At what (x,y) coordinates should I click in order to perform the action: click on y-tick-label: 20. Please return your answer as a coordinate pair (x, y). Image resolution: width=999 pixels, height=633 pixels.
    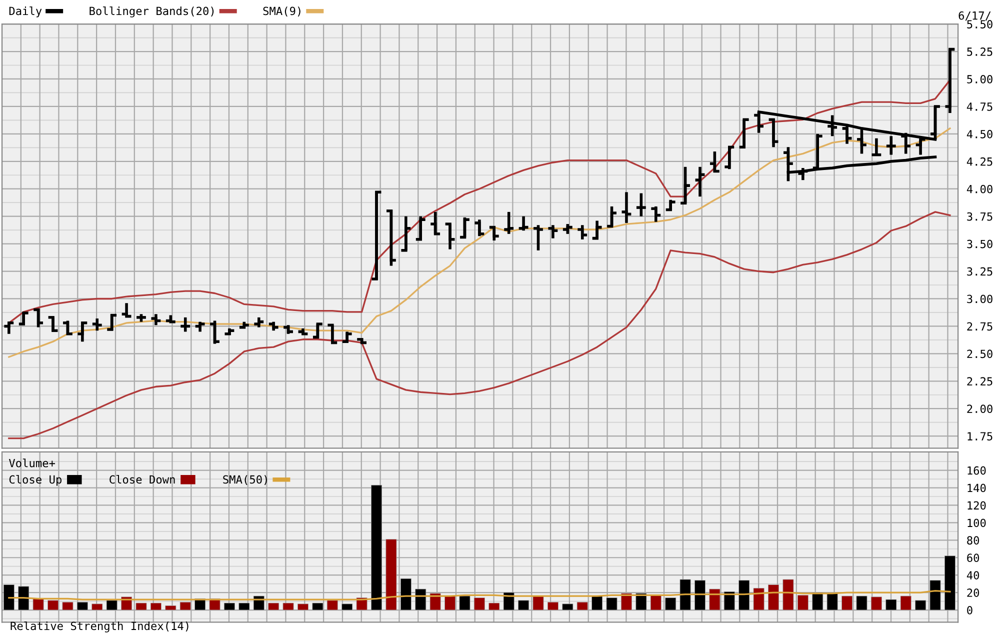
    Looking at the image, I should click on (973, 592).